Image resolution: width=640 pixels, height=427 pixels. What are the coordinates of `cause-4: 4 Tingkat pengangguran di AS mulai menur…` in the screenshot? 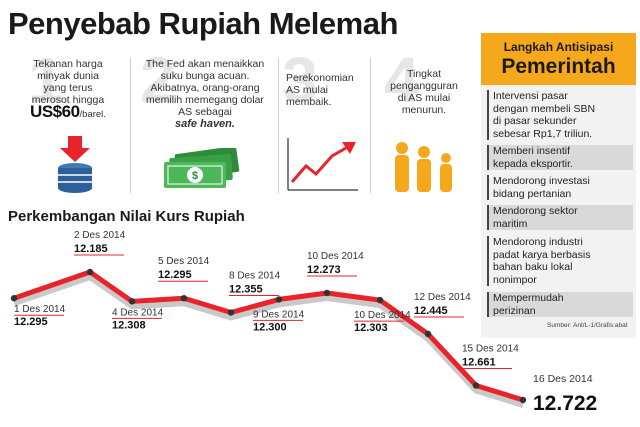 It's located at (424, 125).